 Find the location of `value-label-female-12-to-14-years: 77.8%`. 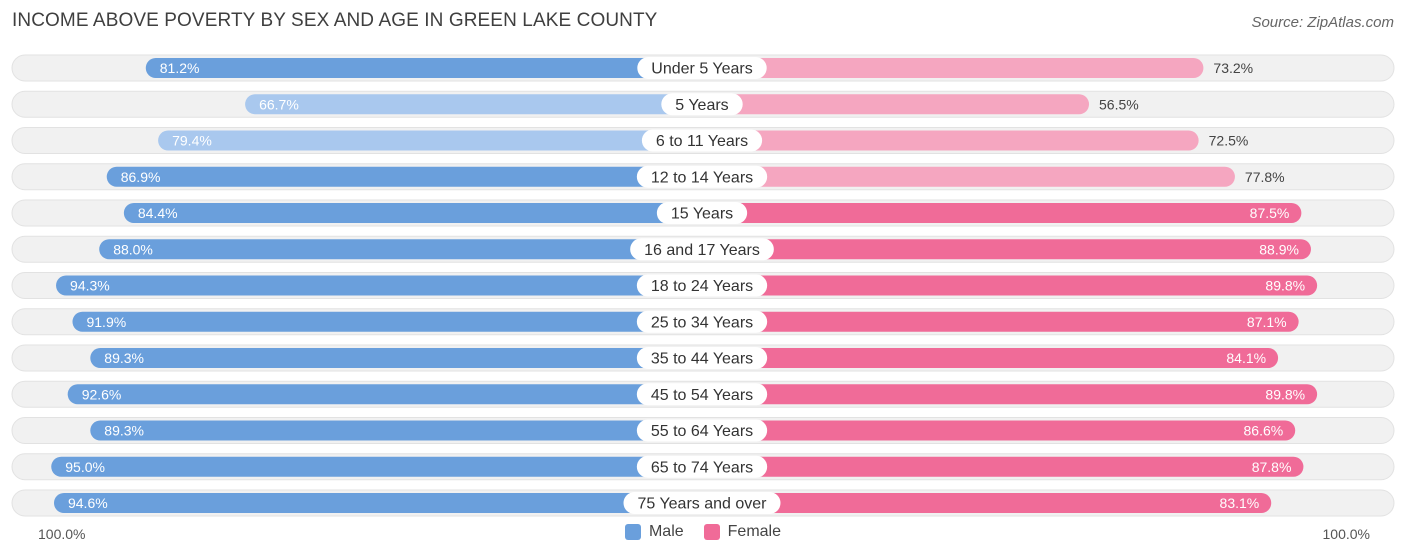

value-label-female-12-to-14-years: 77.8% is located at coordinates (1265, 177).